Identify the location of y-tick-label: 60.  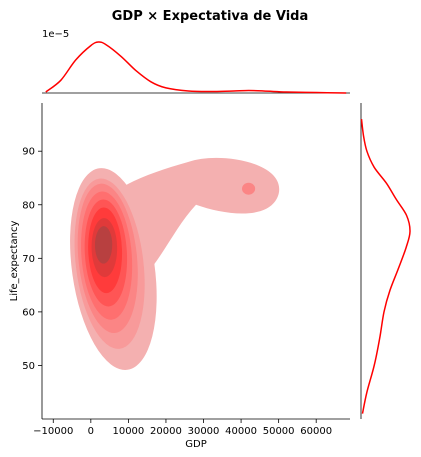
(28, 312).